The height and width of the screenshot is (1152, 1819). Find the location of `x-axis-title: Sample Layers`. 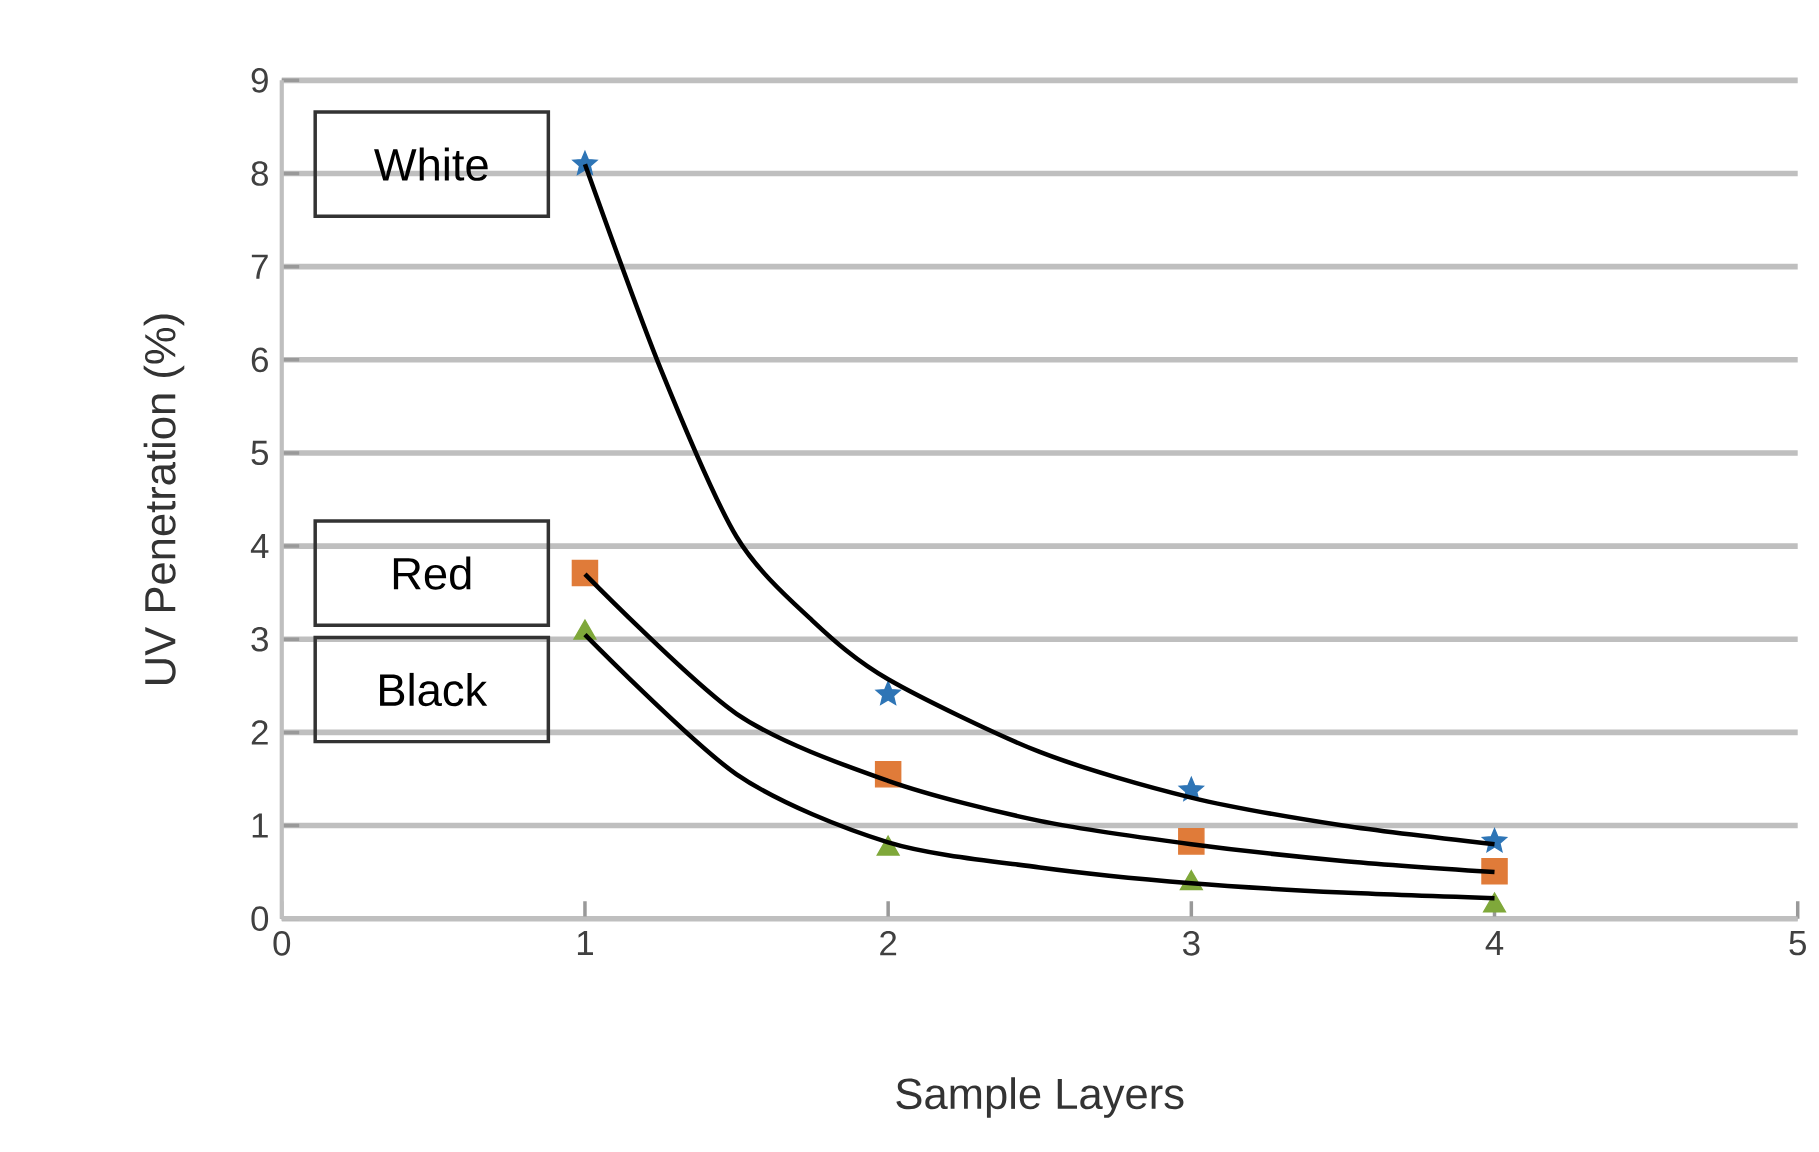

x-axis-title: Sample Layers is located at coordinates (1040, 1097).